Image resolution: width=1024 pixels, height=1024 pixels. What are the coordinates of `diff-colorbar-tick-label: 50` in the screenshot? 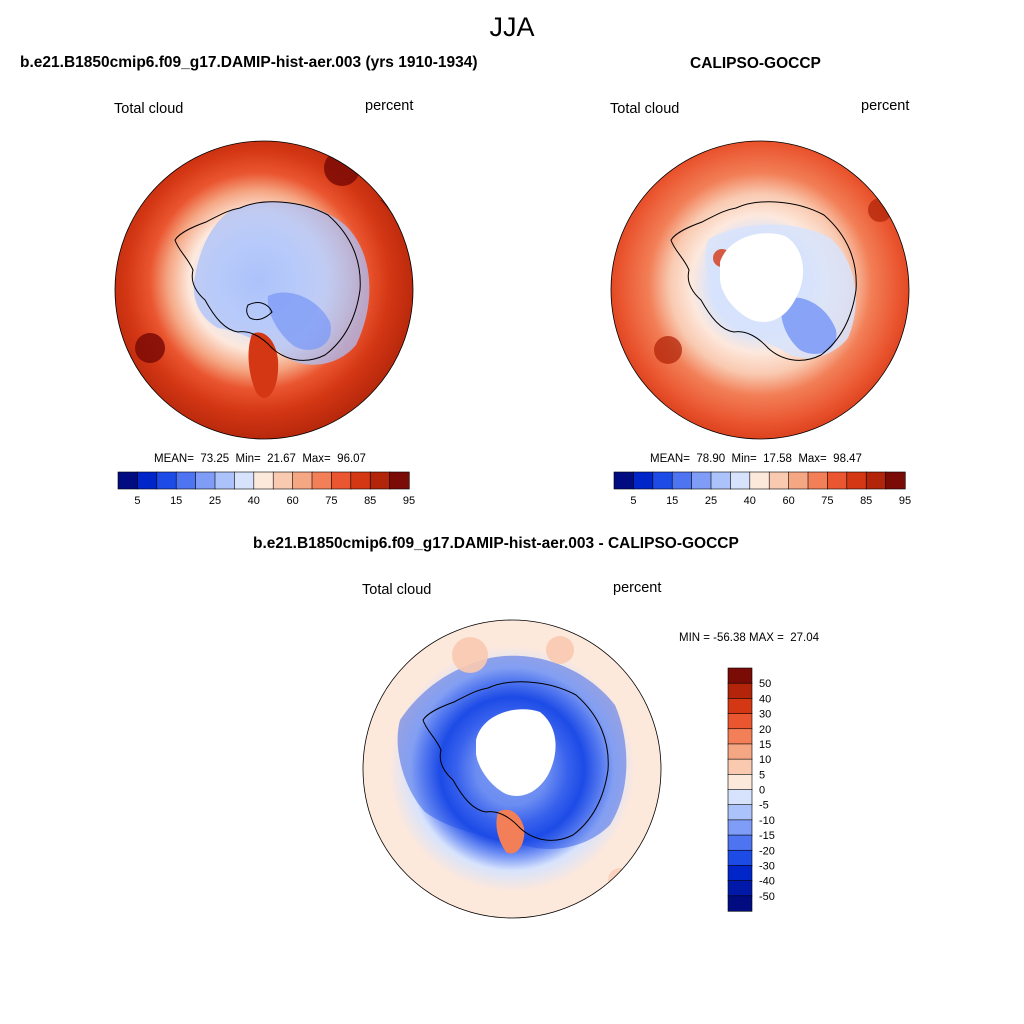 It's located at (765, 684).